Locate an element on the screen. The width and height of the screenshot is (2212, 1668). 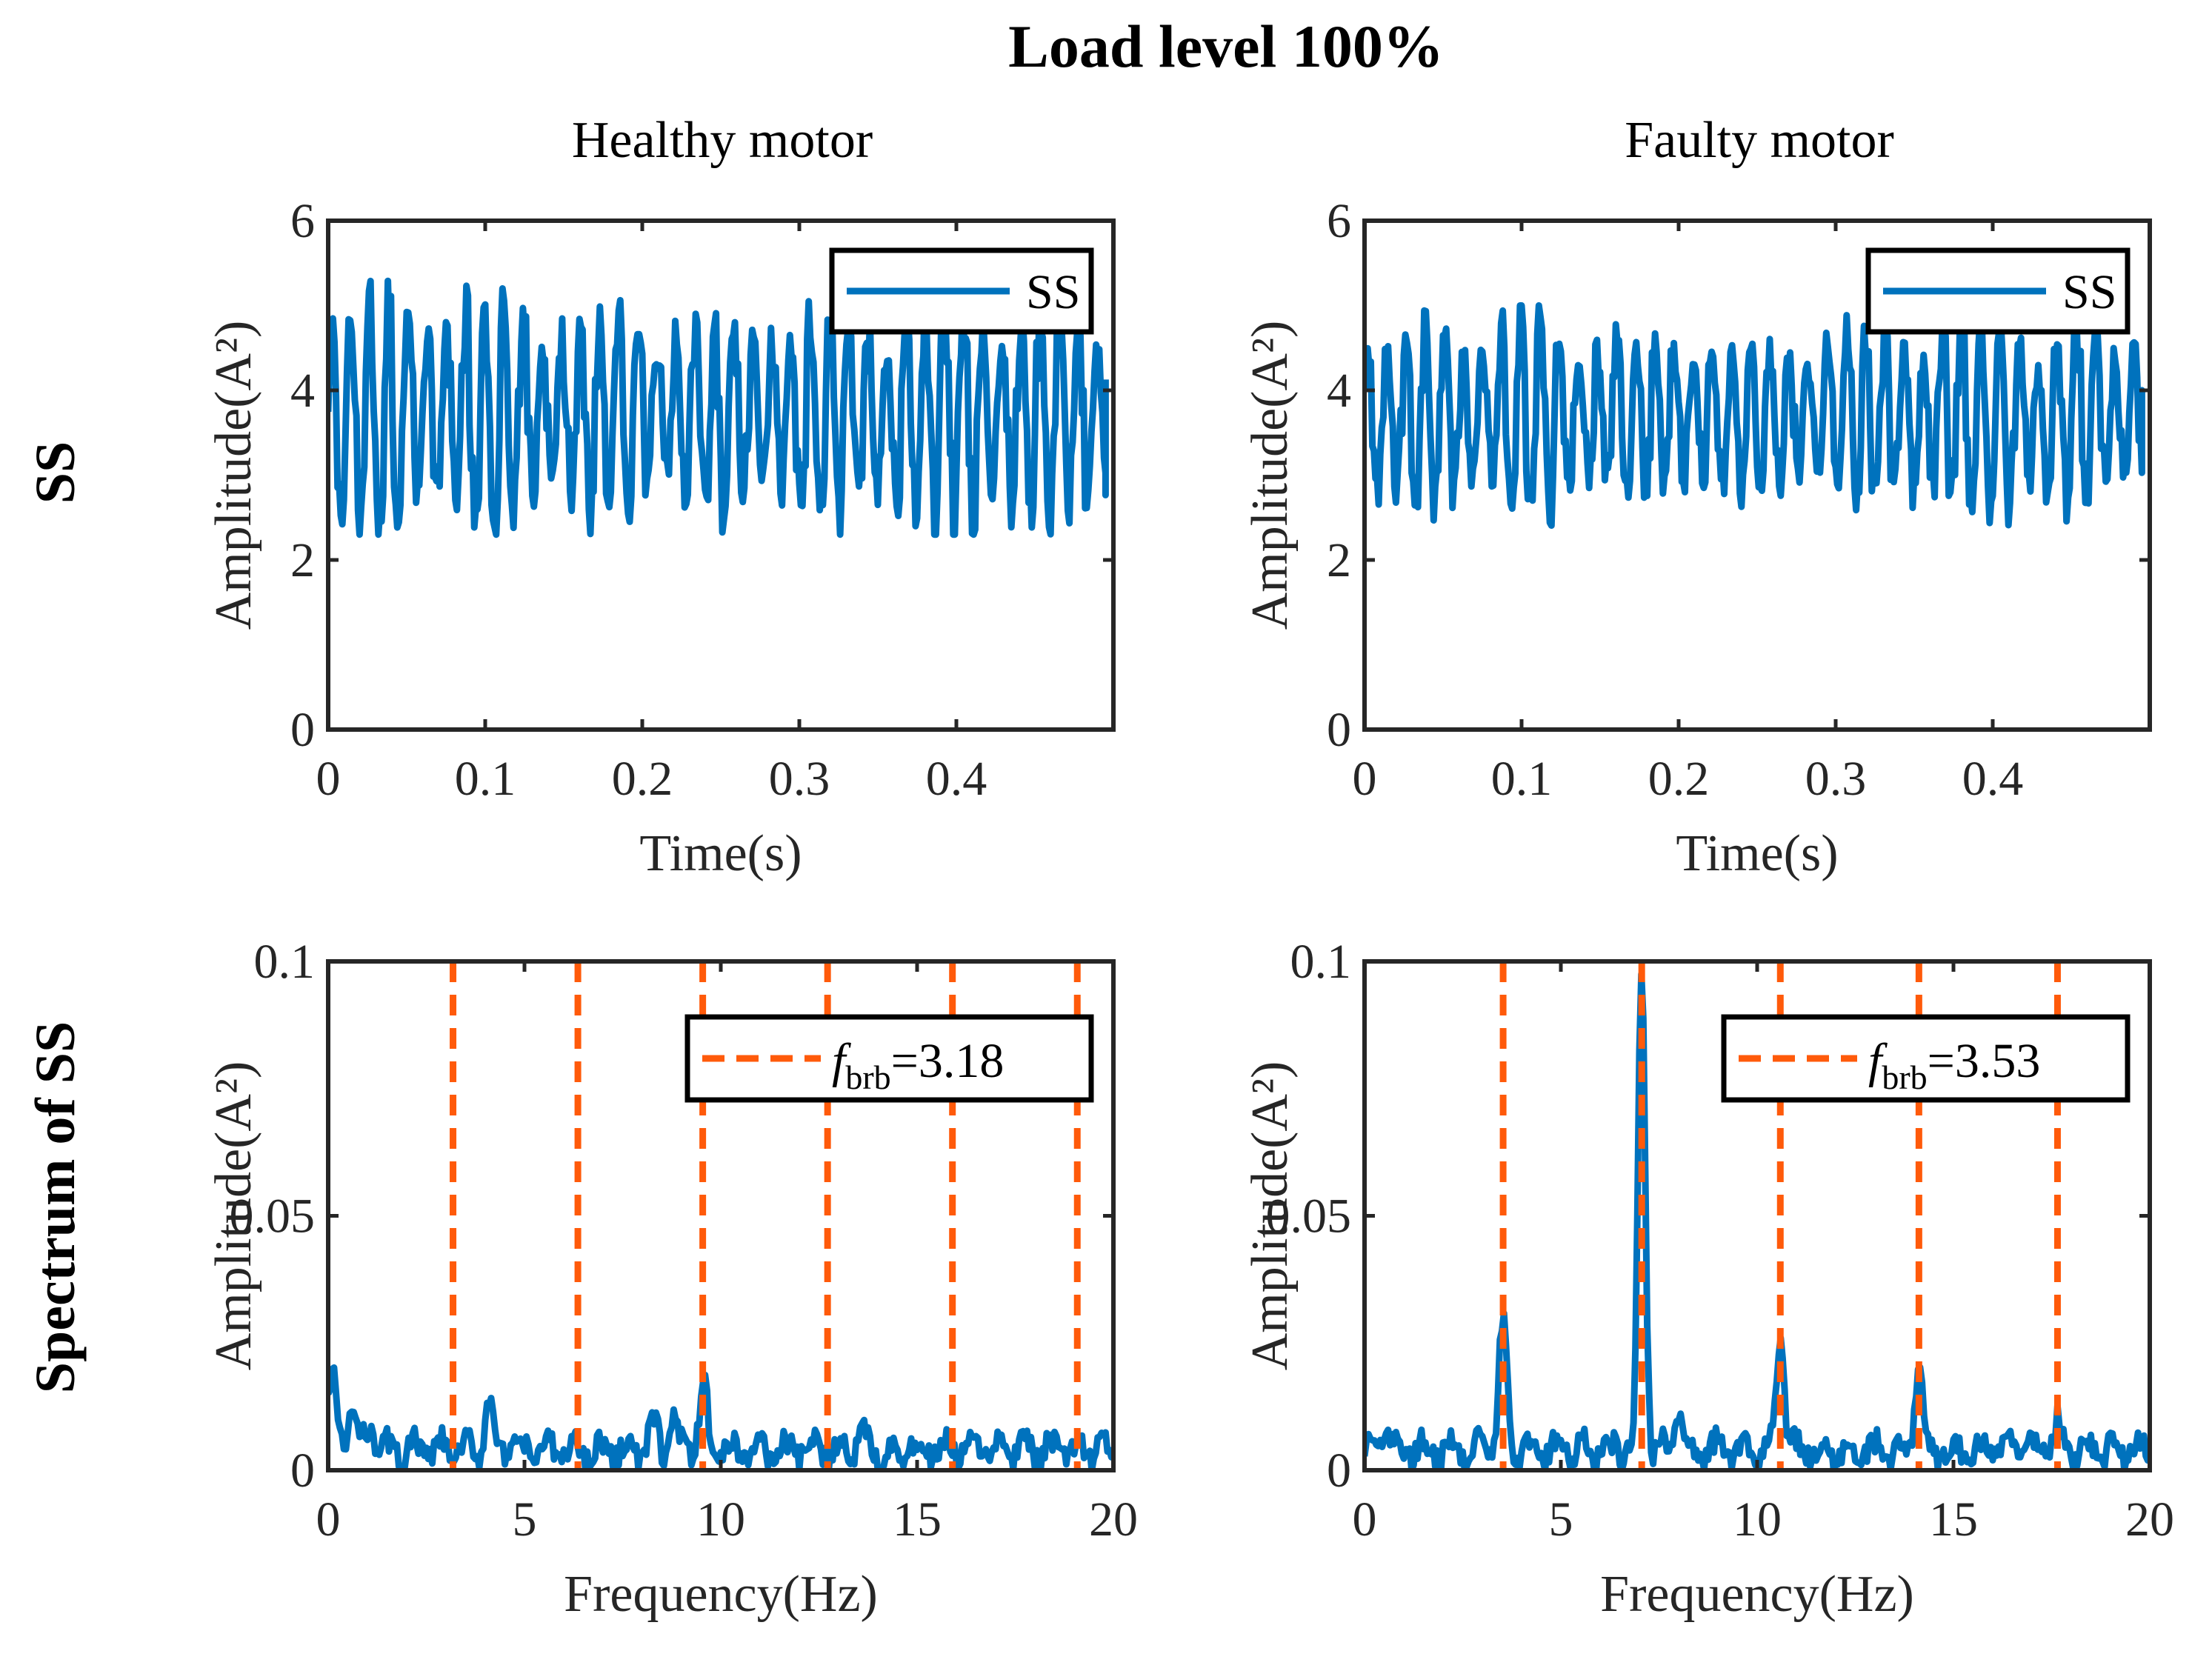
legend: fbrb=3.53 is located at coordinates (1926, 1058).